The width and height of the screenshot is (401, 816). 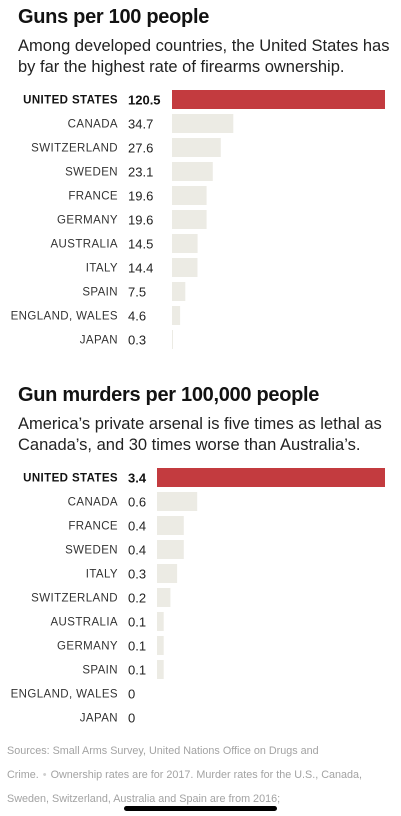 What do you see at coordinates (140, 244) in the screenshot?
I see `value-label: 14.5` at bounding box center [140, 244].